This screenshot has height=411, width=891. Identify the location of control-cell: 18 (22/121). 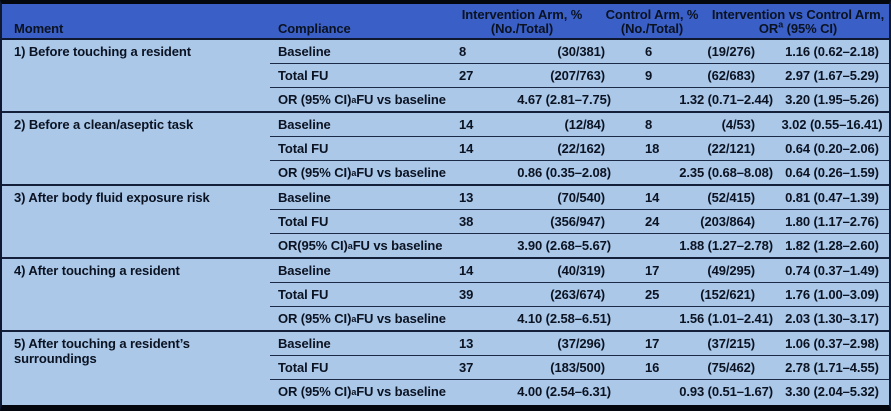
(696, 149).